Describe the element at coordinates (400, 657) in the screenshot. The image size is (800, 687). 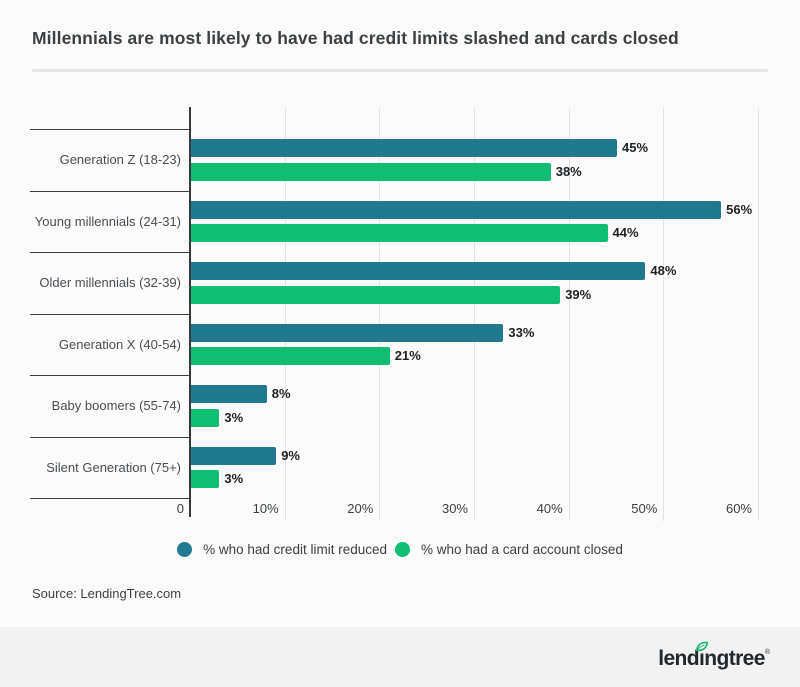
I see `footer-bar: lendıngtree®` at that location.